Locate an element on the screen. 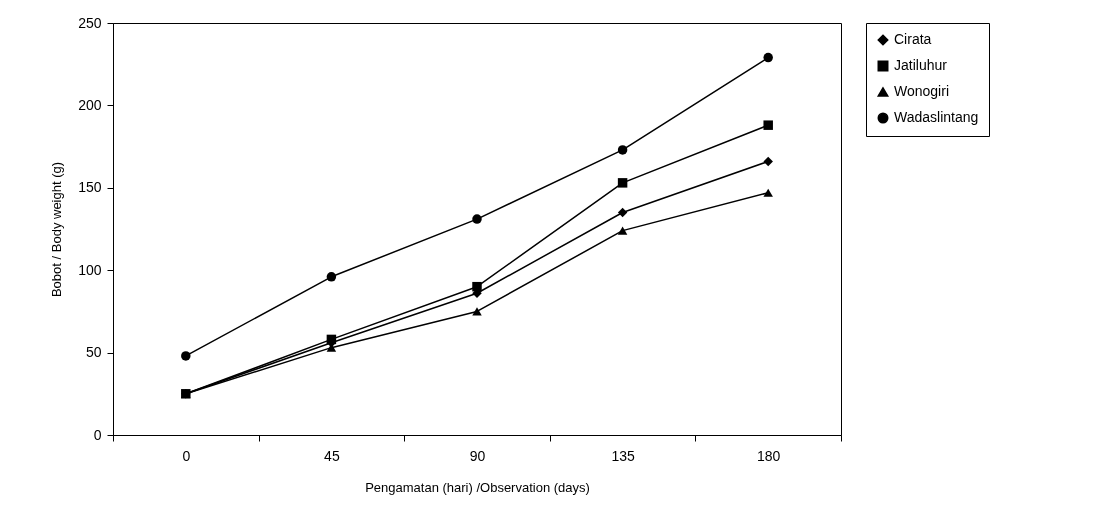  y-tick-label: 0 is located at coordinates (97, 434).